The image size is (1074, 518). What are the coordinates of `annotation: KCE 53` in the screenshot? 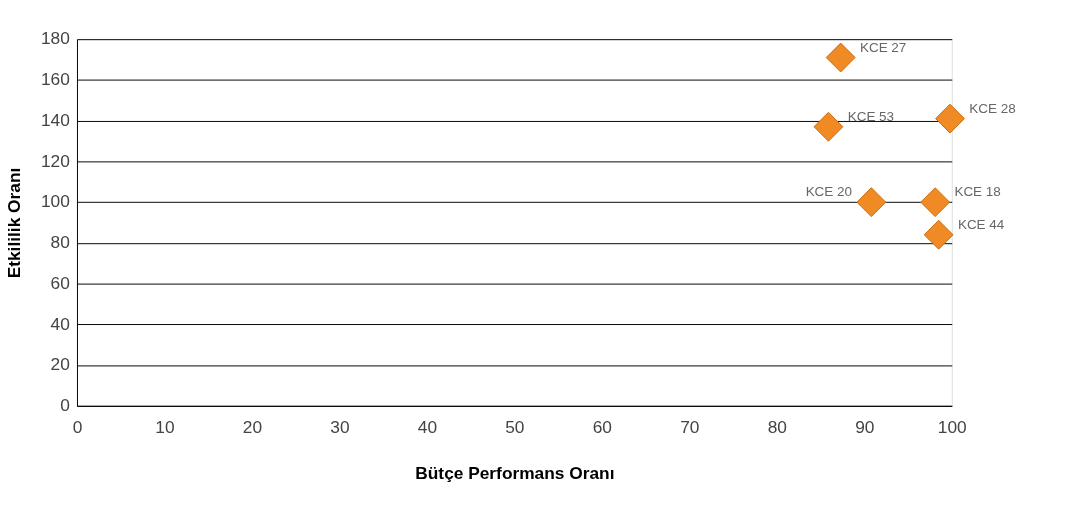 It's located at (871, 116).